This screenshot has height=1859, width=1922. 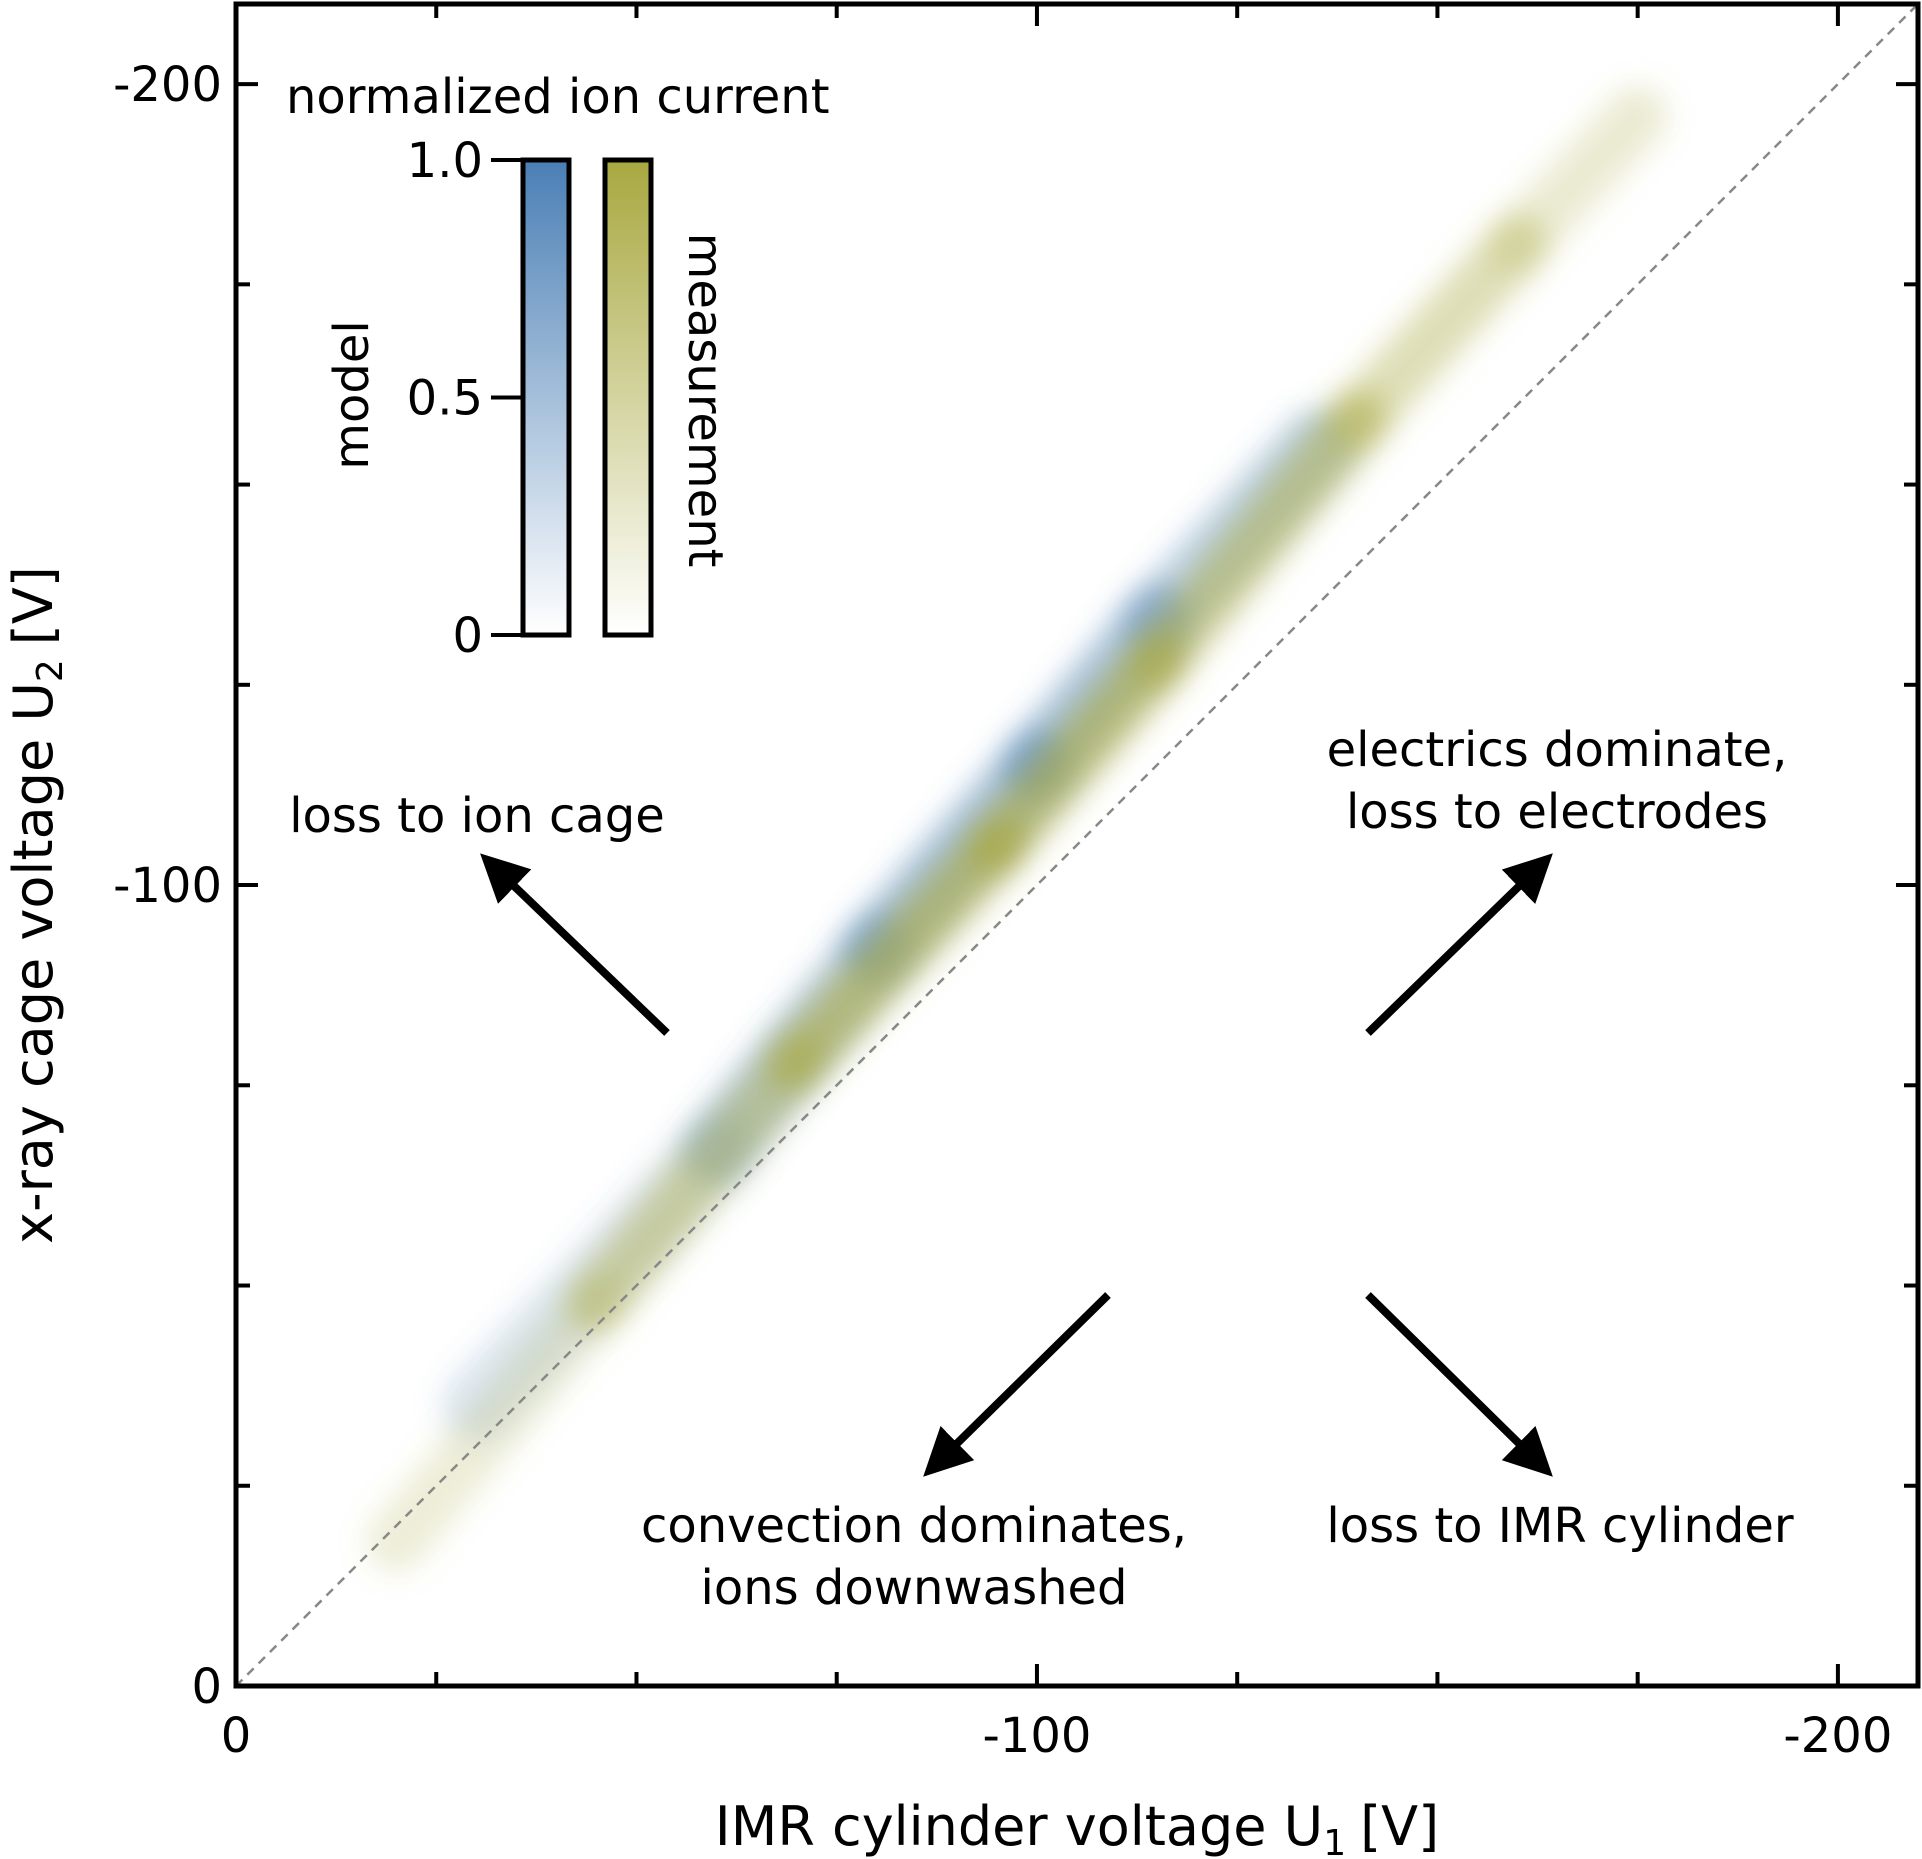 I want to click on colorbar-model, so click(x=546, y=397).